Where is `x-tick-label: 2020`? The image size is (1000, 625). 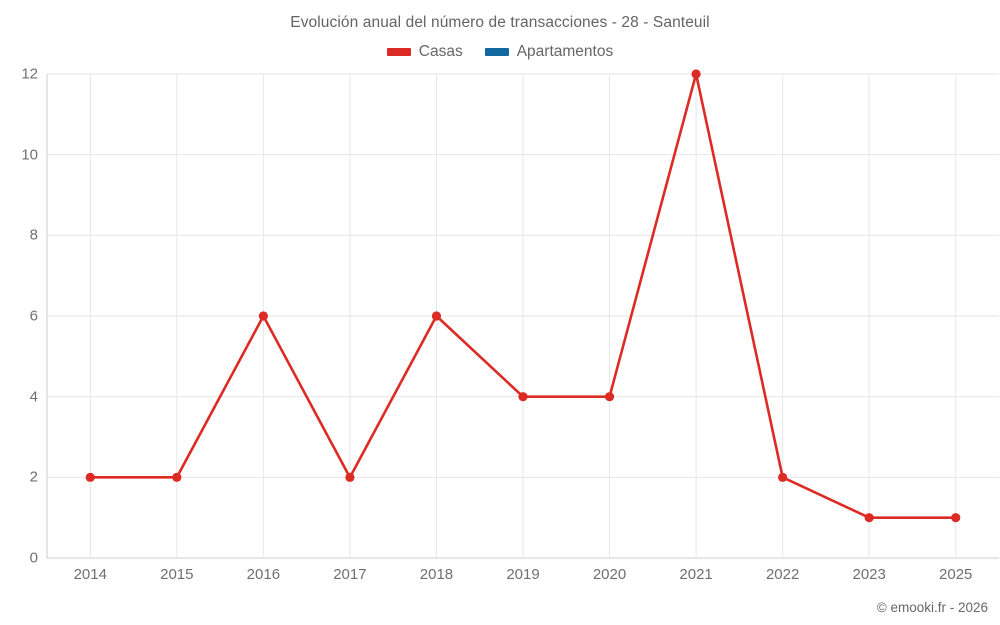 x-tick-label: 2020 is located at coordinates (609, 574).